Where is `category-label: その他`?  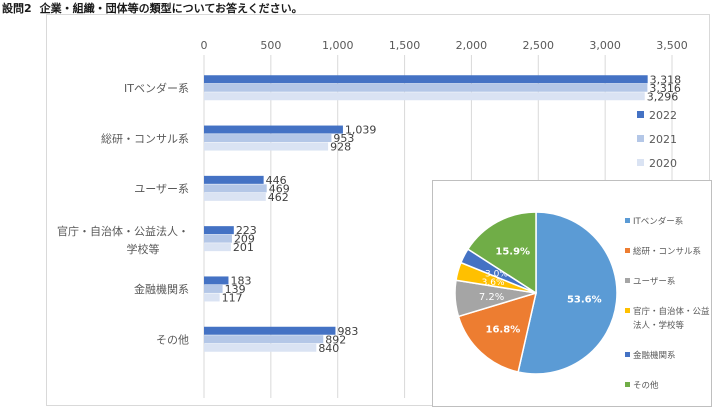 category-label: その他 is located at coordinates (172, 340).